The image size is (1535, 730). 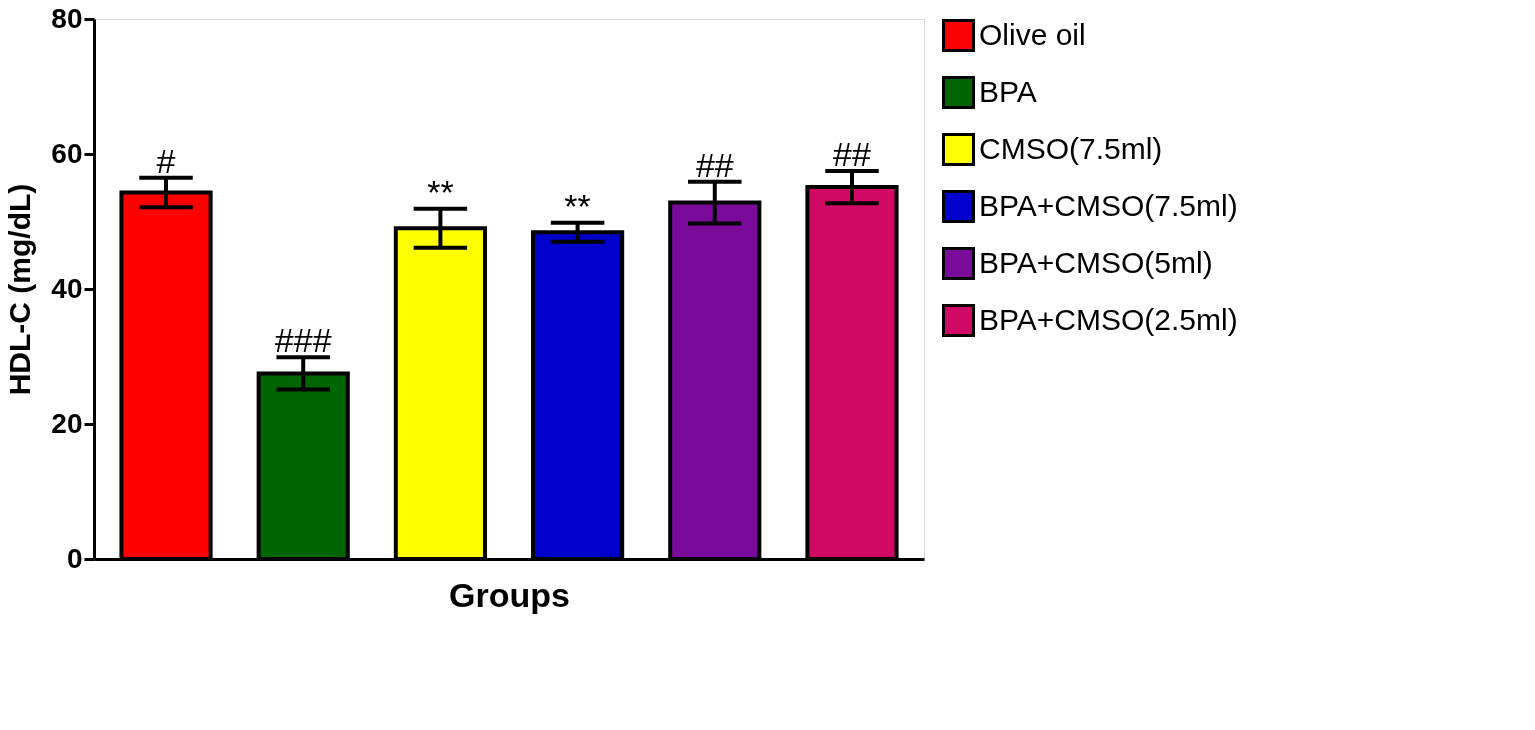 I want to click on y-tick-label: 20, so click(x=67, y=423).